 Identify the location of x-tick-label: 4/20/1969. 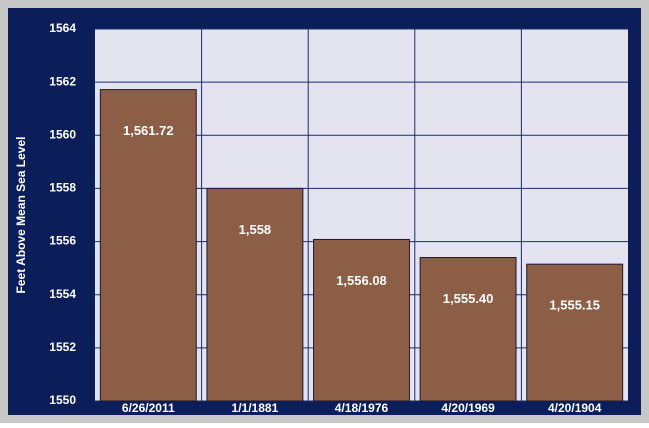
(468, 408).